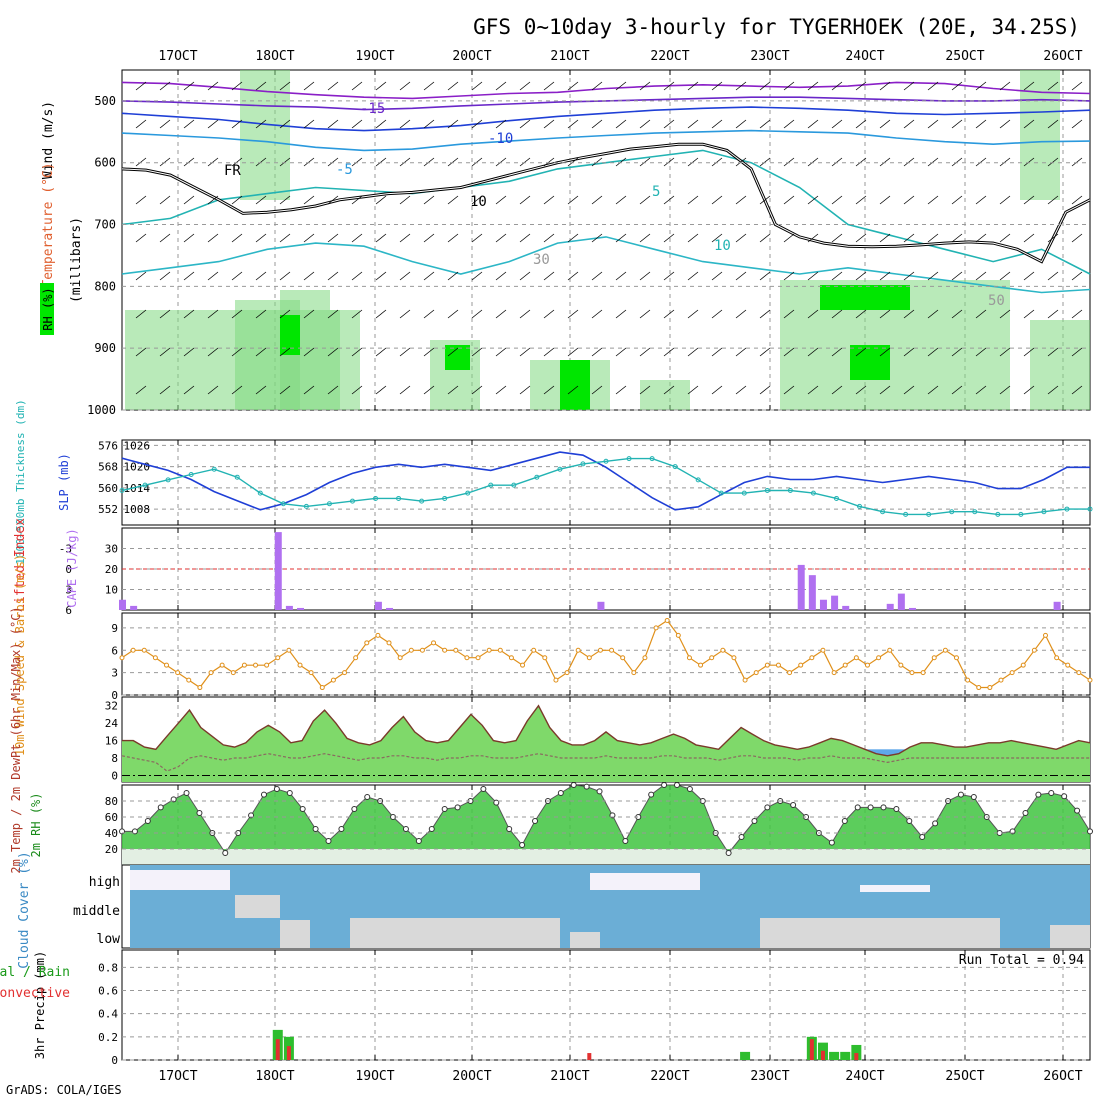  Describe the element at coordinates (1060, 365) in the screenshot. I see `rh-shading` at that location.